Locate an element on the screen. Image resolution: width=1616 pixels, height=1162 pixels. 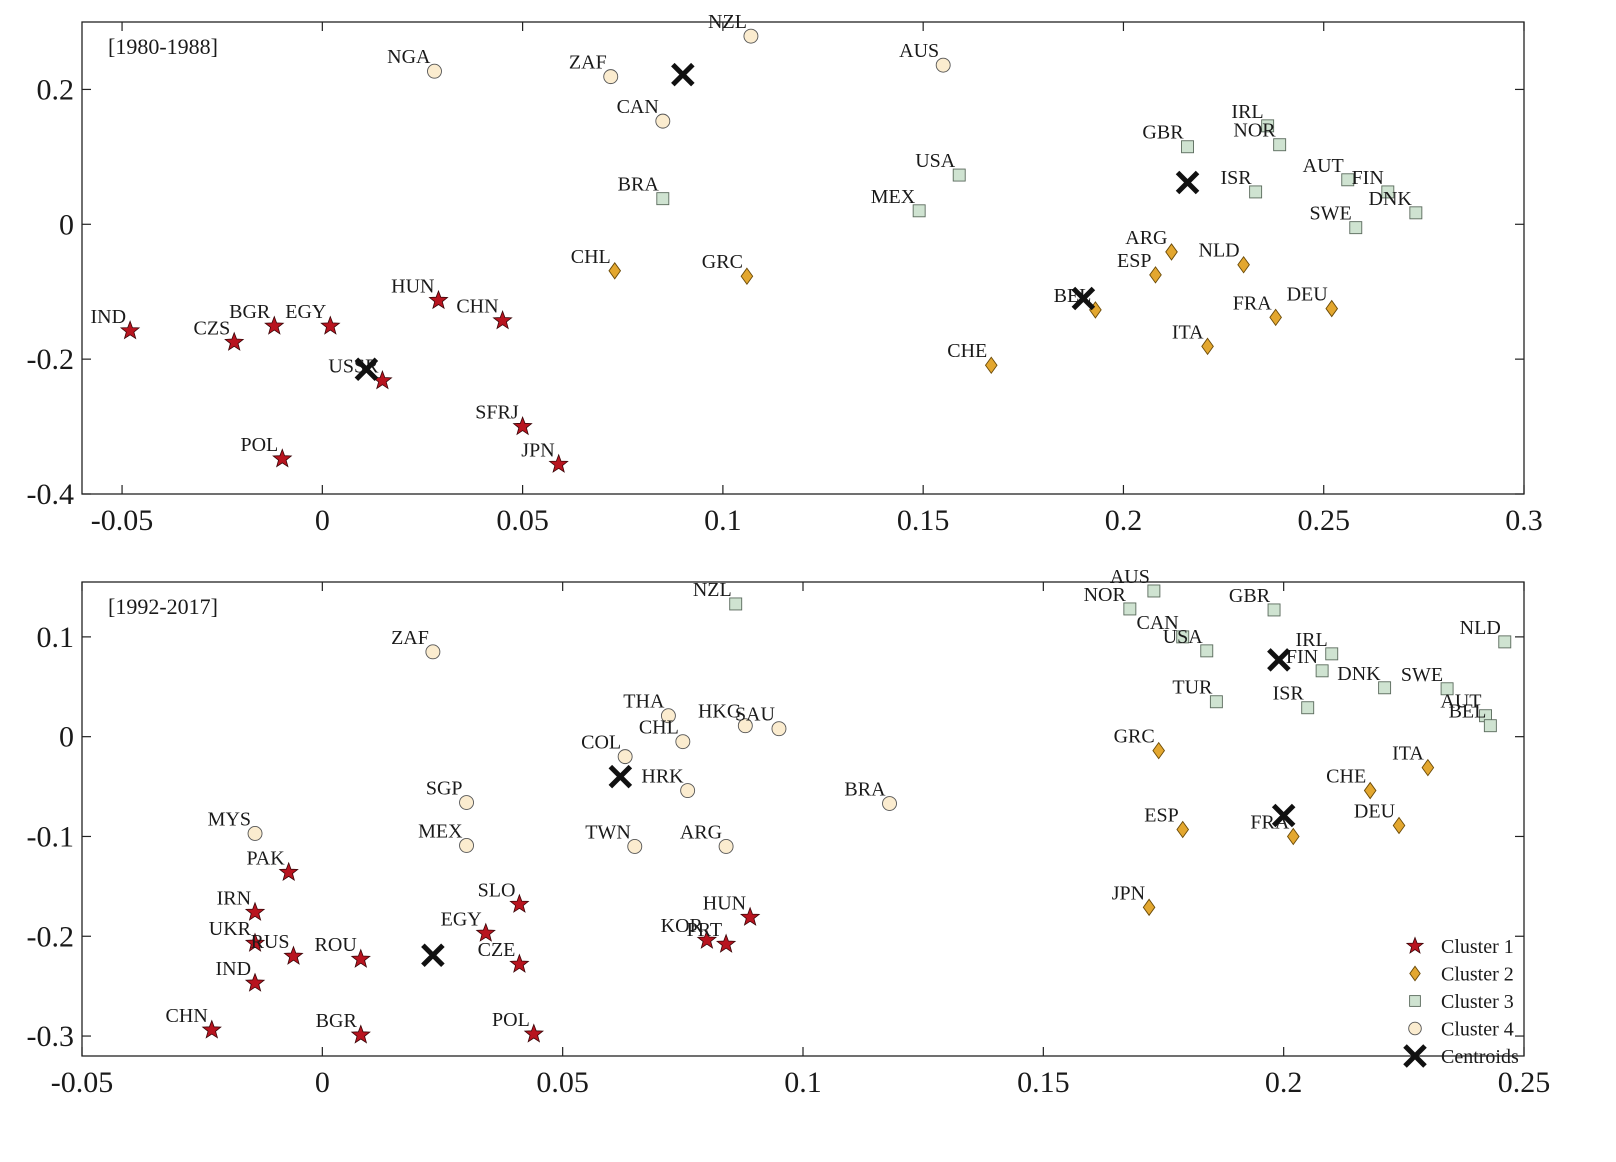
point-label: TUR is located at coordinates (1192, 688).